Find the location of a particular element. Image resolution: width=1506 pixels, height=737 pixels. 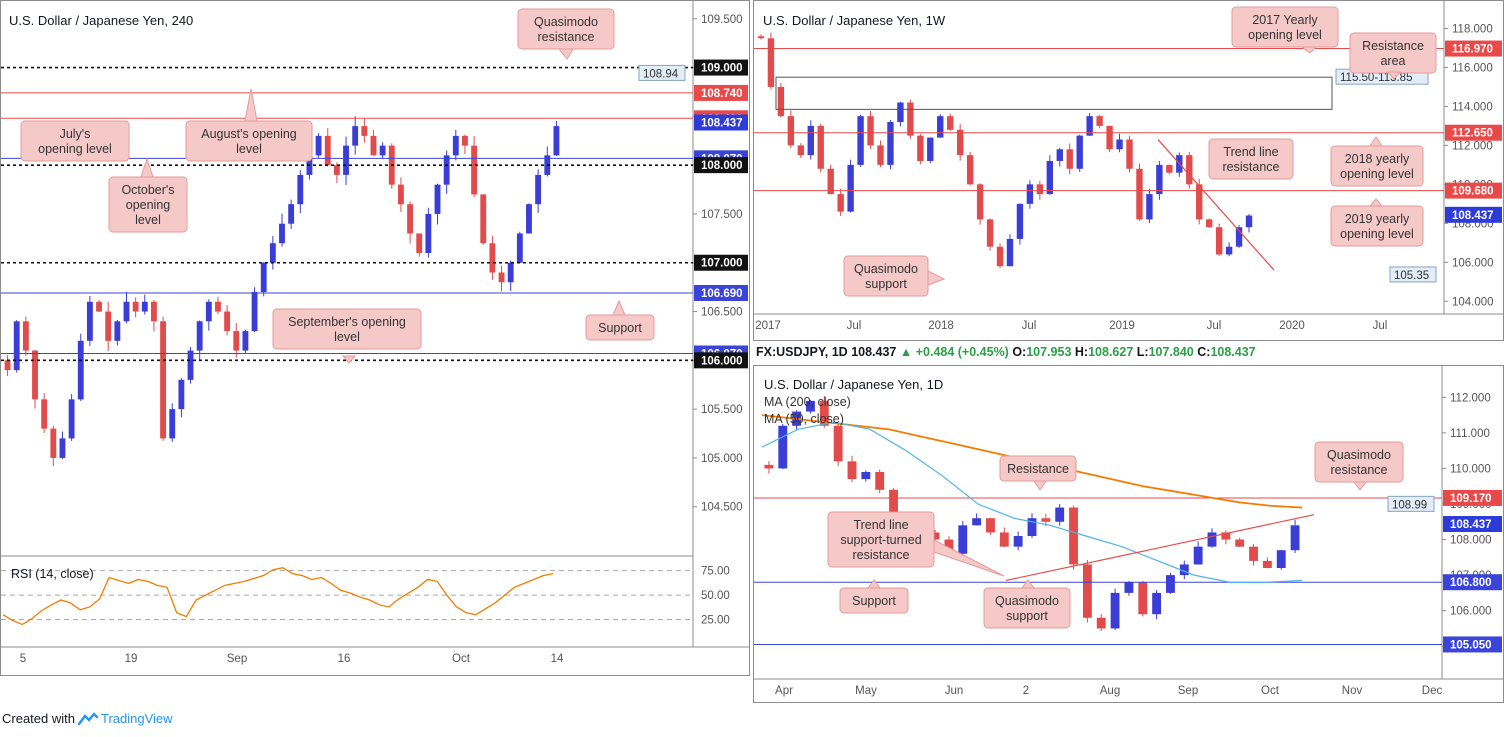

level-label-116.970: 116.970 is located at coordinates (1472, 50).